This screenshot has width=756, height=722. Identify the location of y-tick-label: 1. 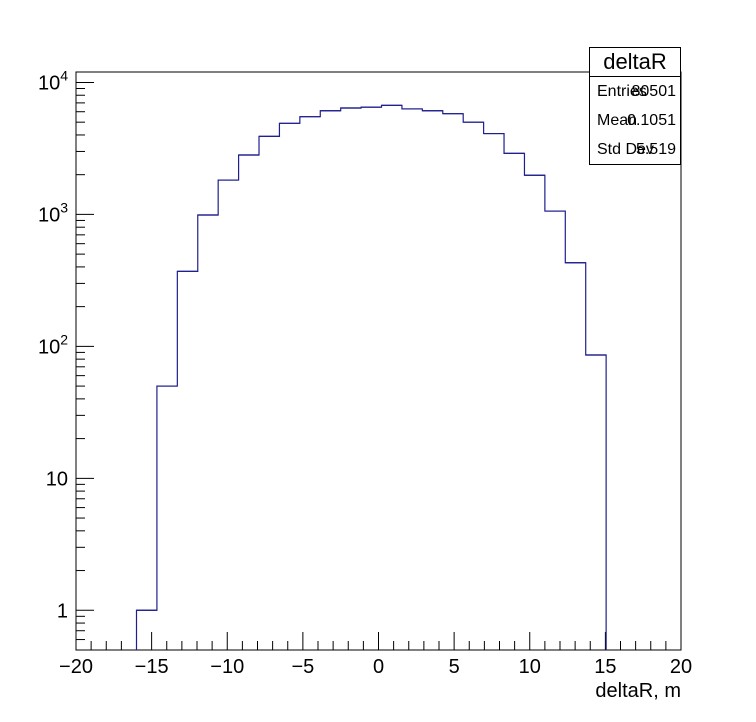
(62, 611).